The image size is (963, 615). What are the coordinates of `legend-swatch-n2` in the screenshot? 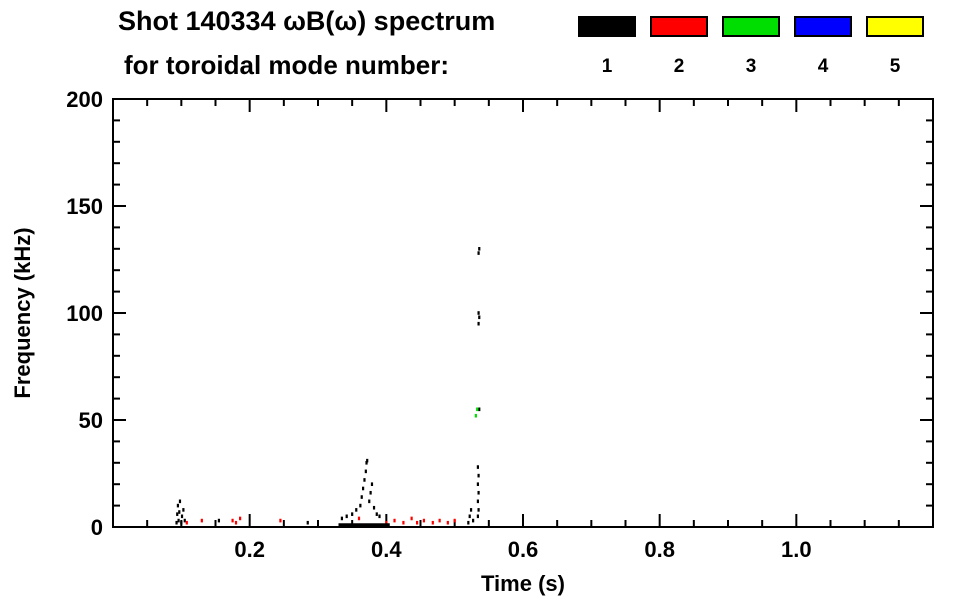 It's located at (679, 26).